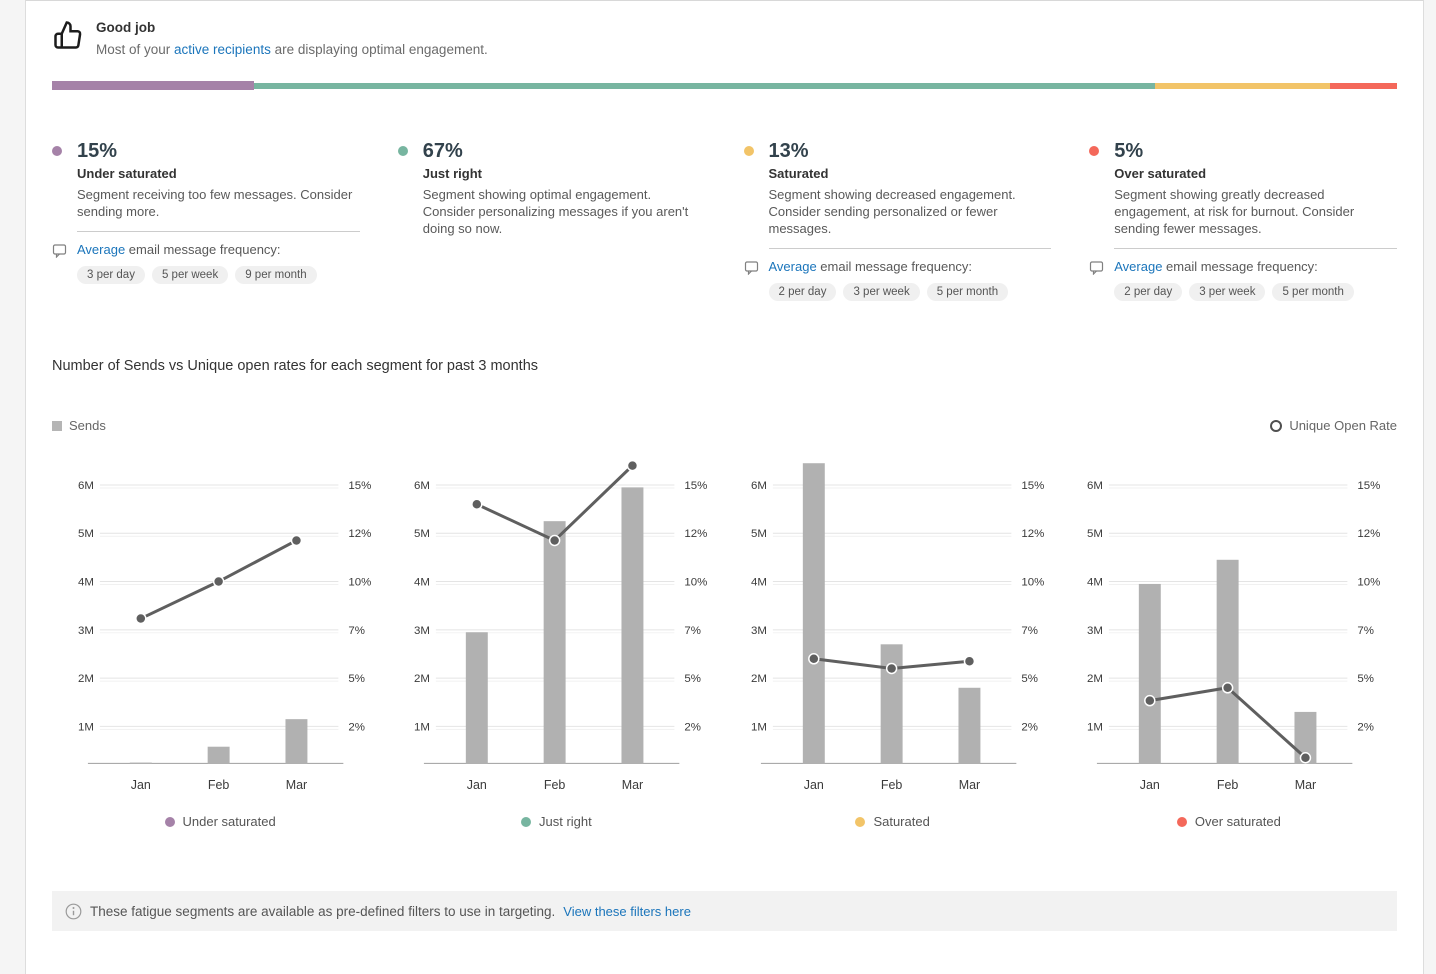 This screenshot has width=1436, height=974. Describe the element at coordinates (526, 821) in the screenshot. I see `caption-dot` at that location.